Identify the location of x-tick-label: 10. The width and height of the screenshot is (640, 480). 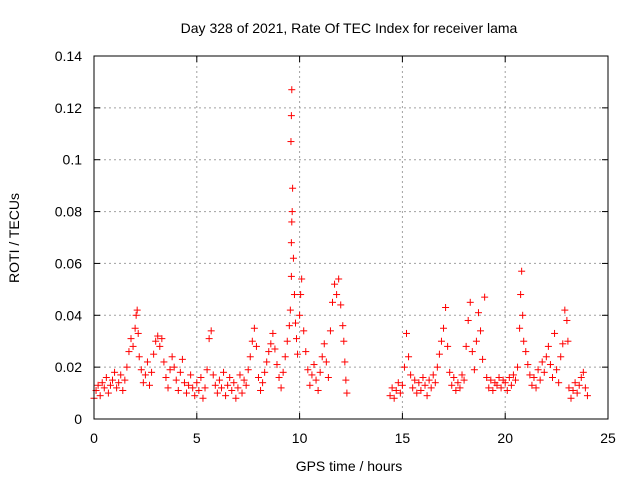
(300, 438).